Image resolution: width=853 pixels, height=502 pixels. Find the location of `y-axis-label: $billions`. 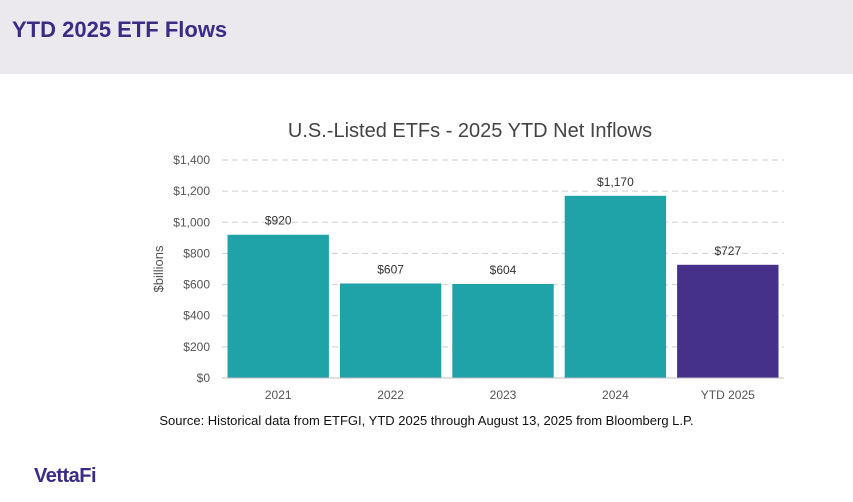

y-axis-label: $billions is located at coordinates (158, 268).